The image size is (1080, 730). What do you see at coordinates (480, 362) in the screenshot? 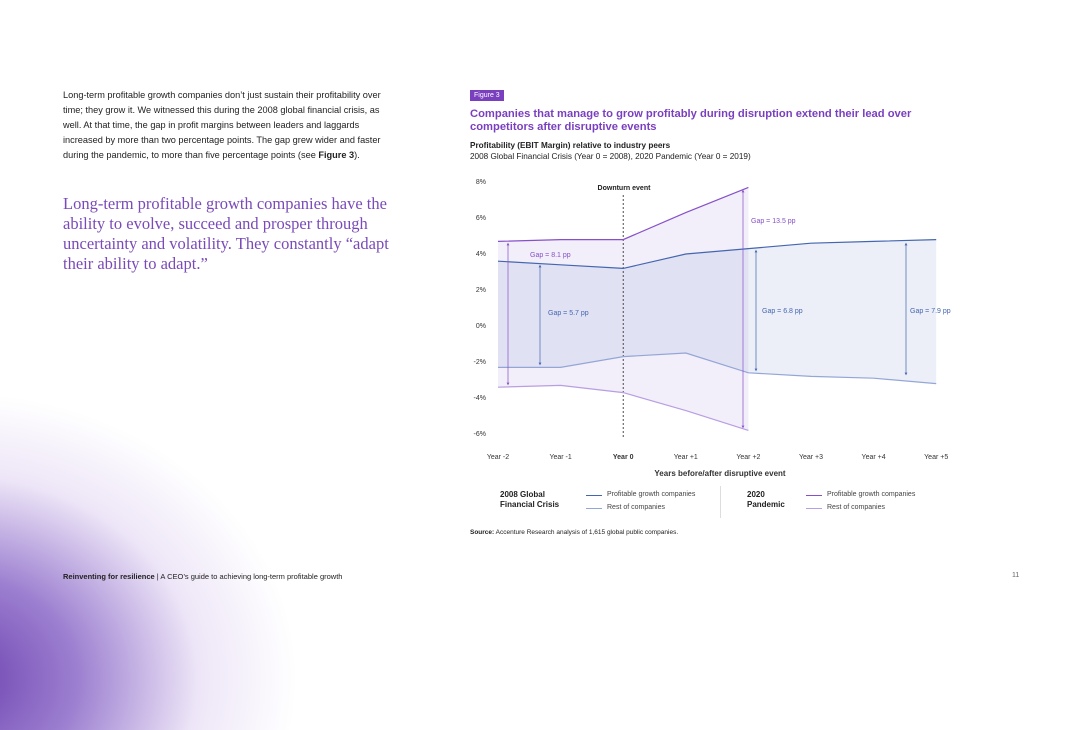
I see `y-tick-label: -2%` at bounding box center [480, 362].